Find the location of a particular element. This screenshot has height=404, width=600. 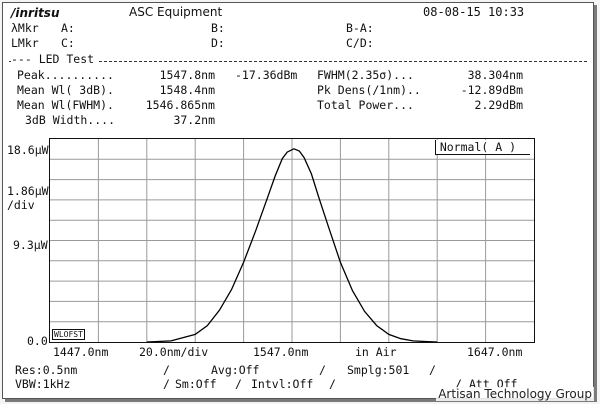

result-value-2: 2.29dBm is located at coordinates (498, 105).